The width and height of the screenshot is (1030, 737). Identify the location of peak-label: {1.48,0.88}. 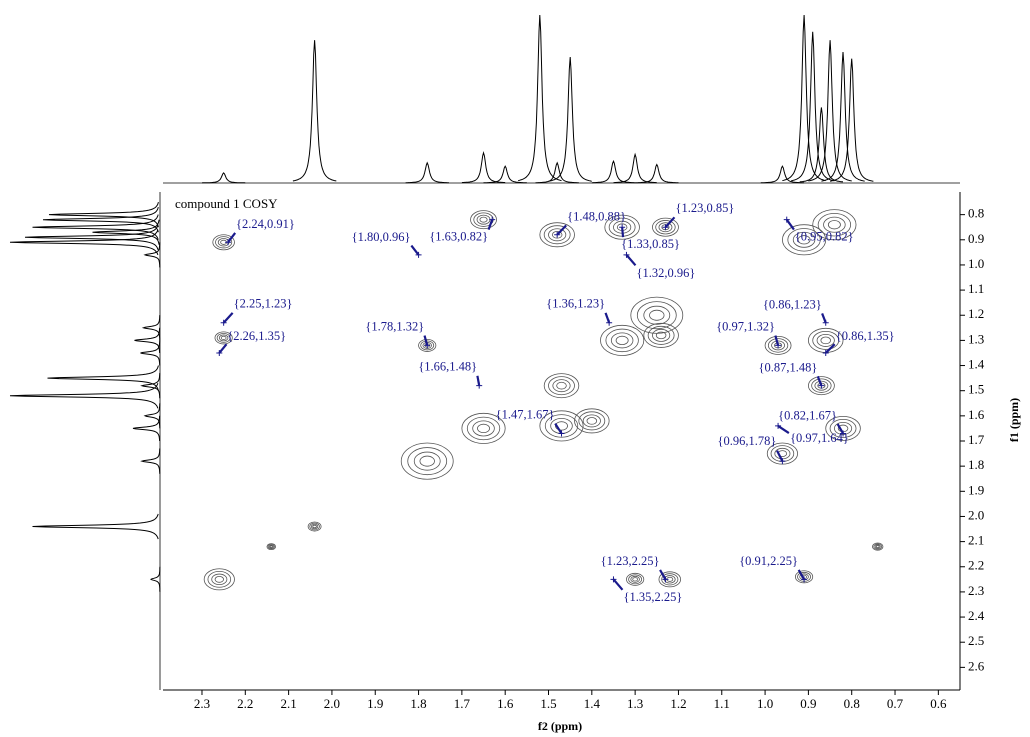
(596, 217).